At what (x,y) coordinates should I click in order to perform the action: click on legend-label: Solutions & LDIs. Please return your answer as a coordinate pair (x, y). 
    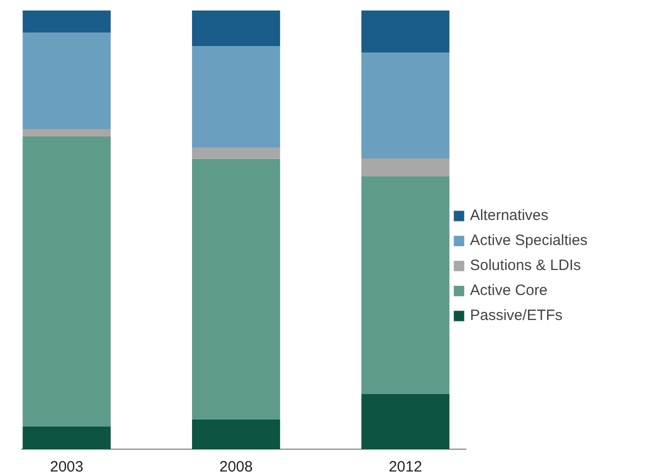
    Looking at the image, I should click on (525, 265).